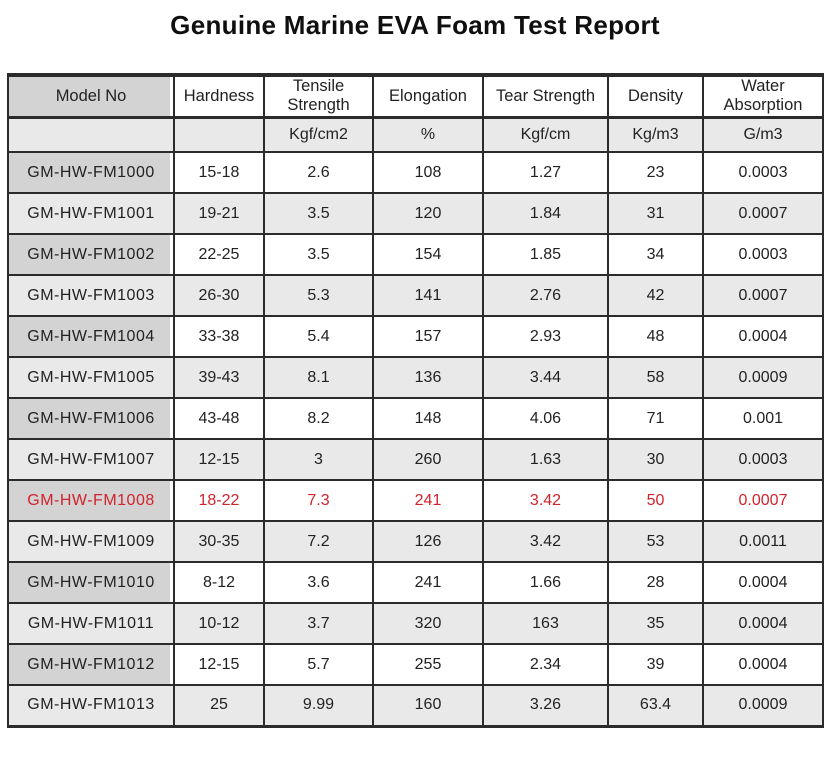 The width and height of the screenshot is (830, 757). What do you see at coordinates (545, 705) in the screenshot?
I see `cell-tear: 3.26` at bounding box center [545, 705].